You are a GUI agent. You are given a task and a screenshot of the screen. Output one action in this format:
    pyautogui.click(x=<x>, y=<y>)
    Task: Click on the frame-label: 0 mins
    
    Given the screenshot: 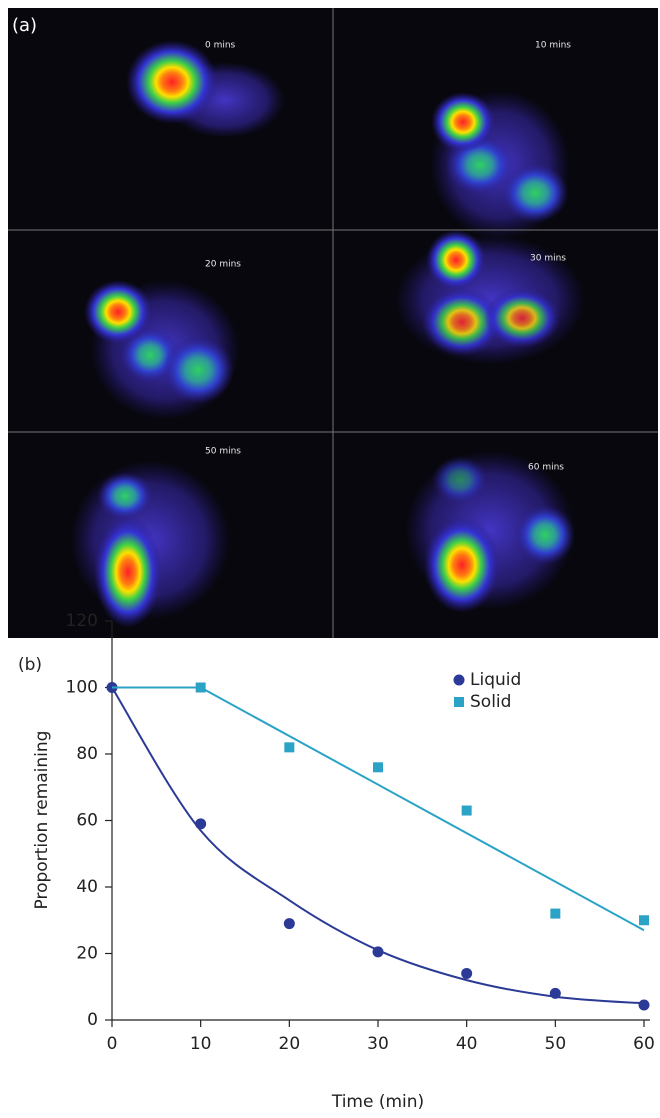 What is the action you would take?
    pyautogui.click(x=220, y=46)
    